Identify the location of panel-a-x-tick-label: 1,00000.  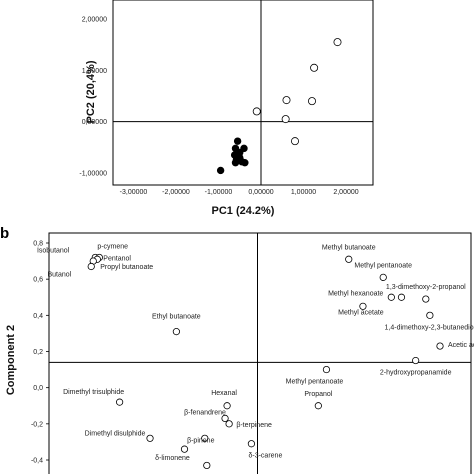
(303, 192).